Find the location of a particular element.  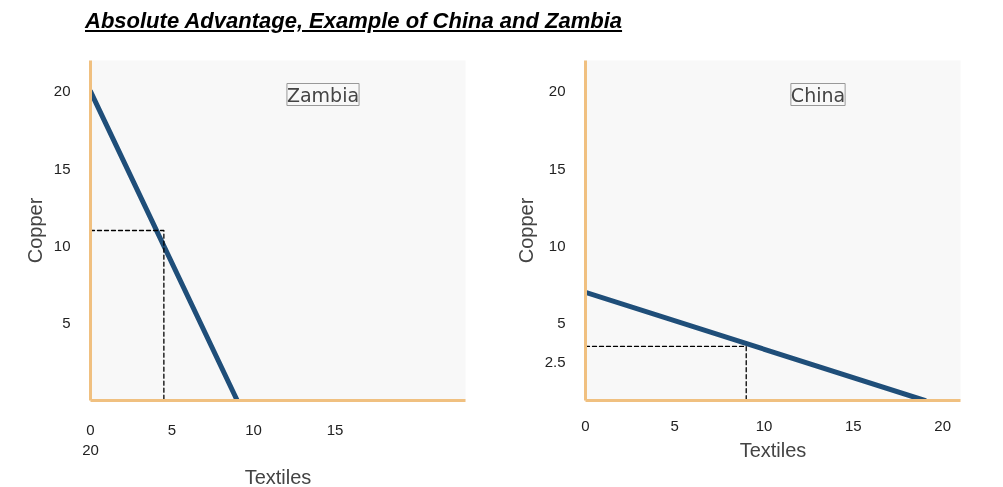

text: 20 is located at coordinates (90, 449).